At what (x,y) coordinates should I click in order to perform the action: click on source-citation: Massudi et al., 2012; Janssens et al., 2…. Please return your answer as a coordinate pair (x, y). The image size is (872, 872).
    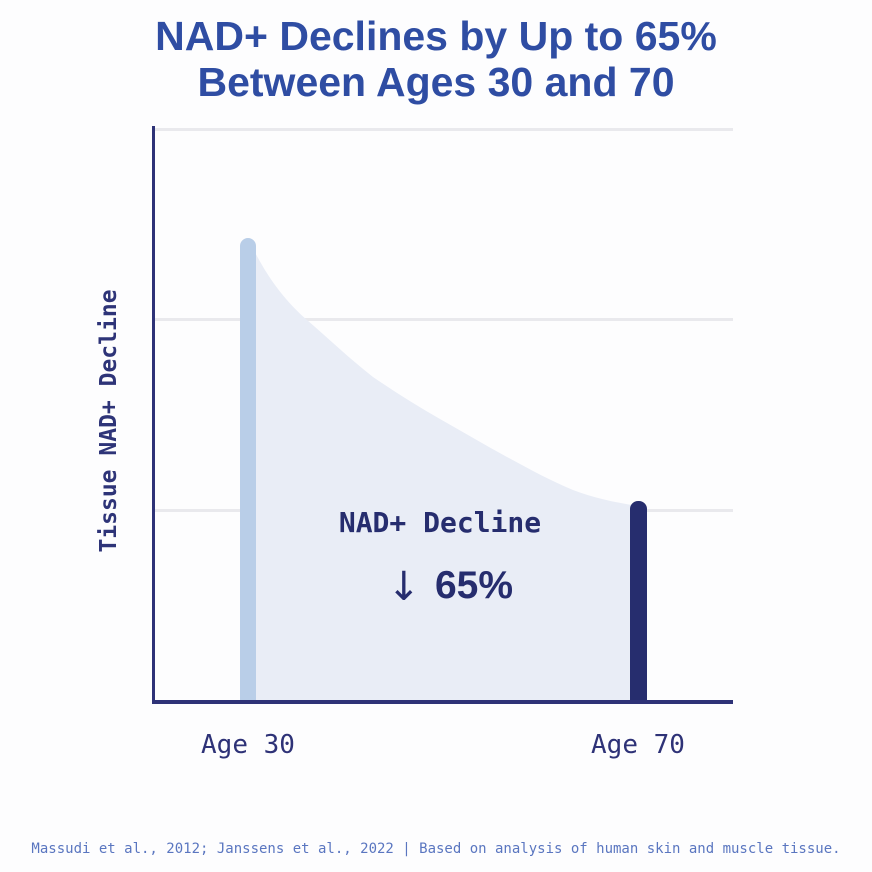
    Looking at the image, I should click on (436, 849).